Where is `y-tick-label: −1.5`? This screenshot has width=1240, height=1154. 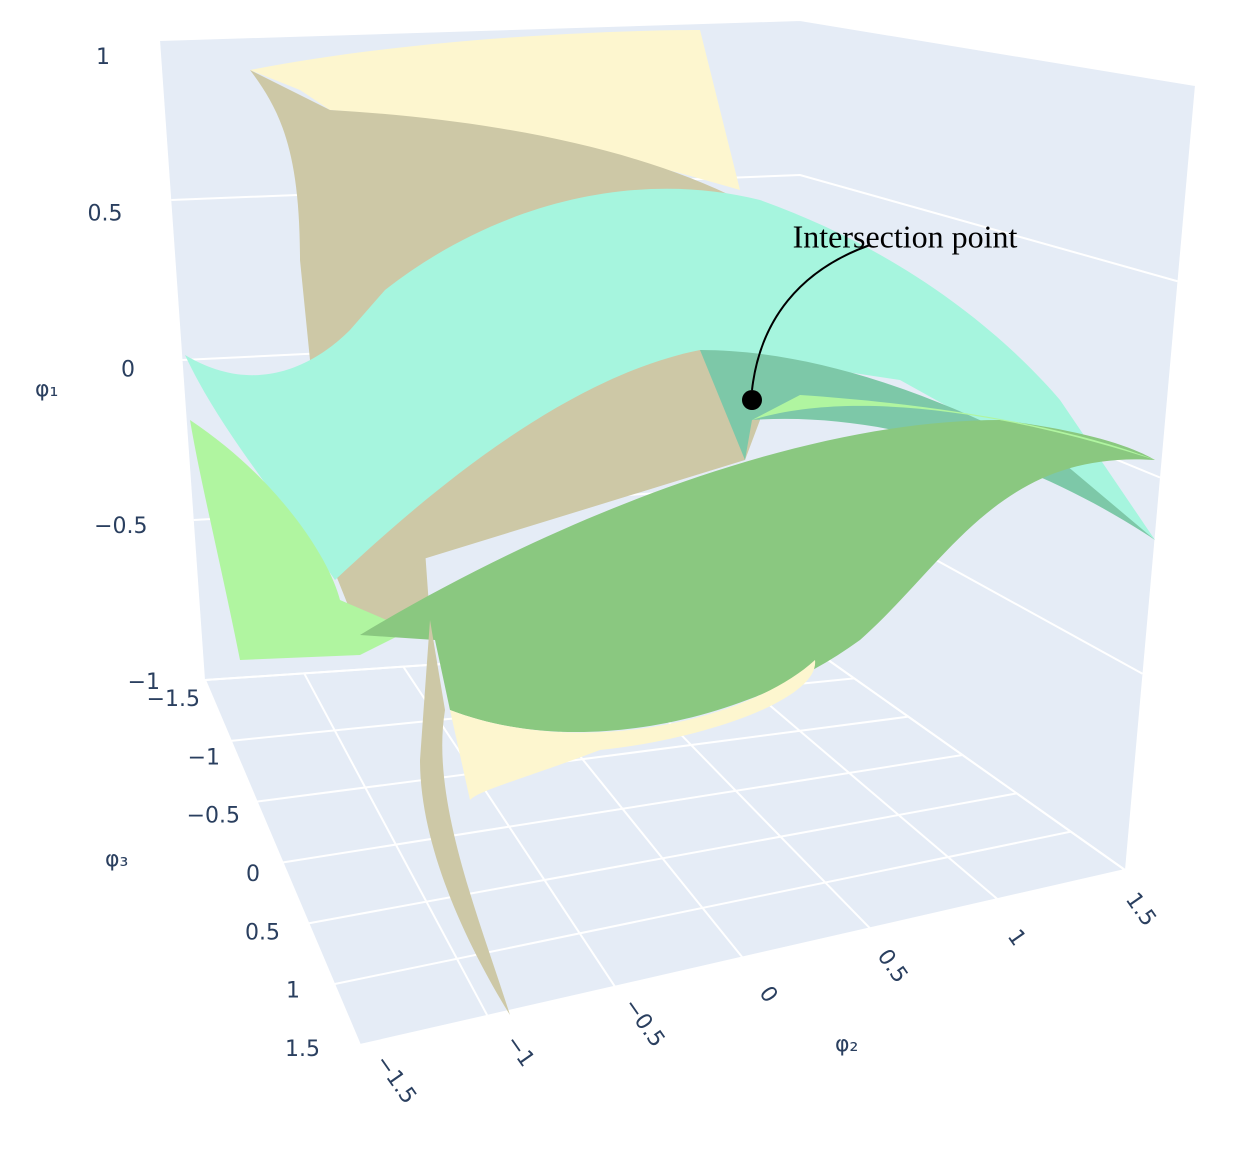
y-tick-label: −1.5 is located at coordinates (173, 699).